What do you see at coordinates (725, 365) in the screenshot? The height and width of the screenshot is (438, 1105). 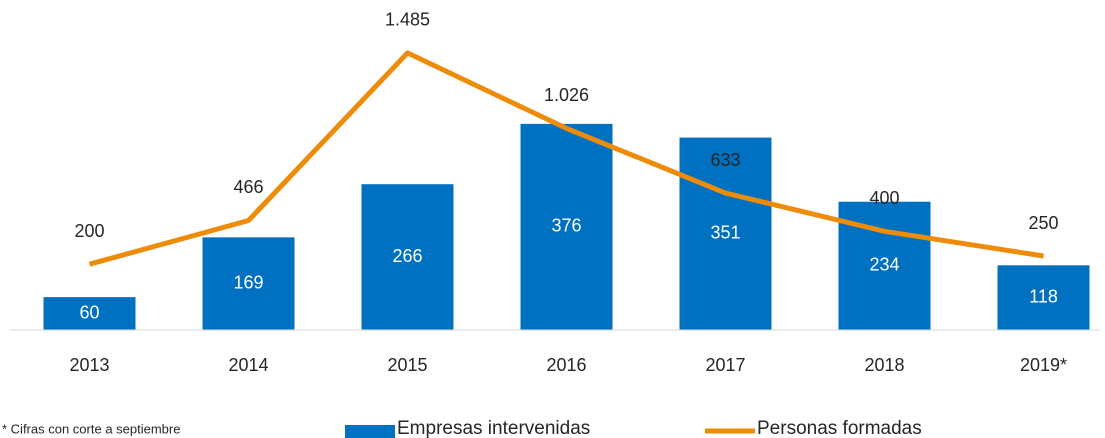 I see `x-tick-label: 2017` at bounding box center [725, 365].